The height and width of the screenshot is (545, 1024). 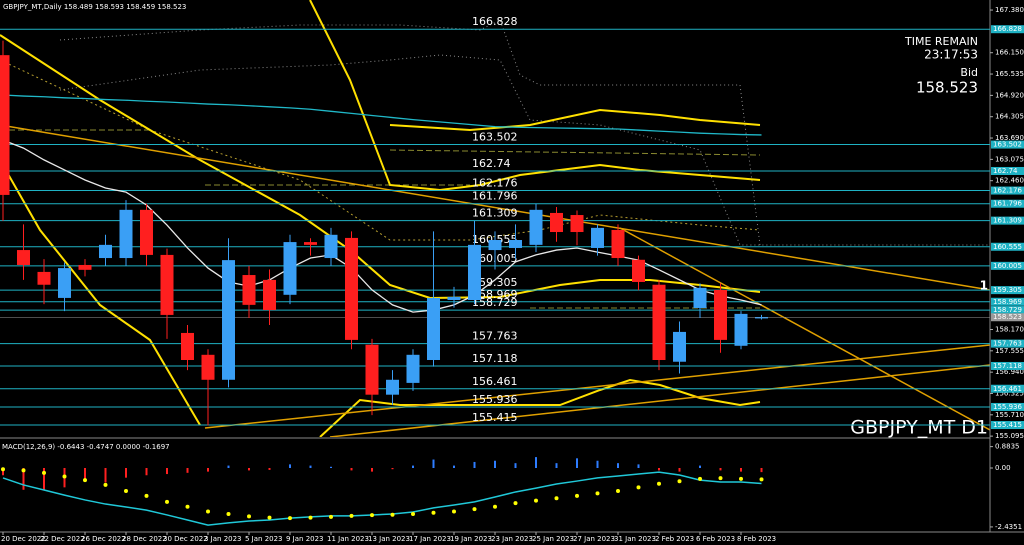 I want to click on level-axis-label: 156.461, so click(x=1007, y=389).